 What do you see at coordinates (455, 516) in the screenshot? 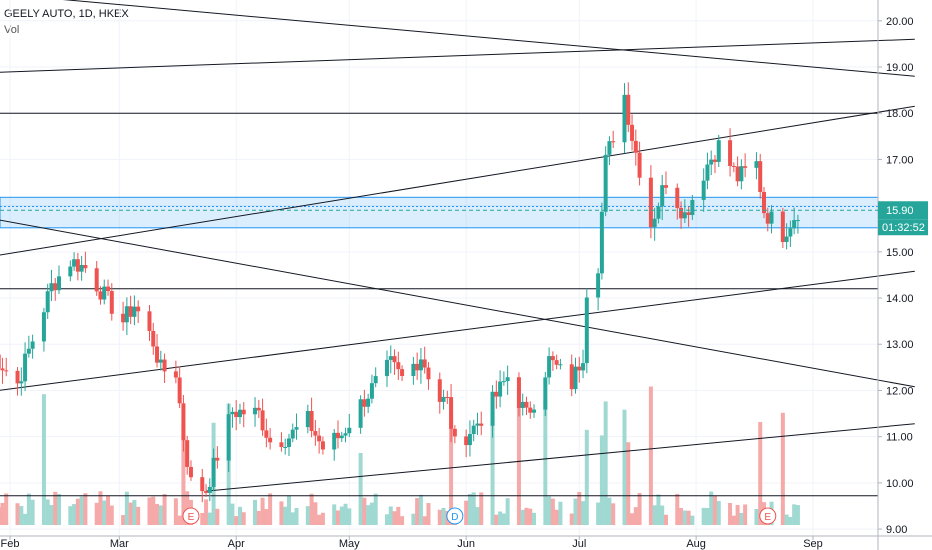
I see `dividend-event-marker` at bounding box center [455, 516].